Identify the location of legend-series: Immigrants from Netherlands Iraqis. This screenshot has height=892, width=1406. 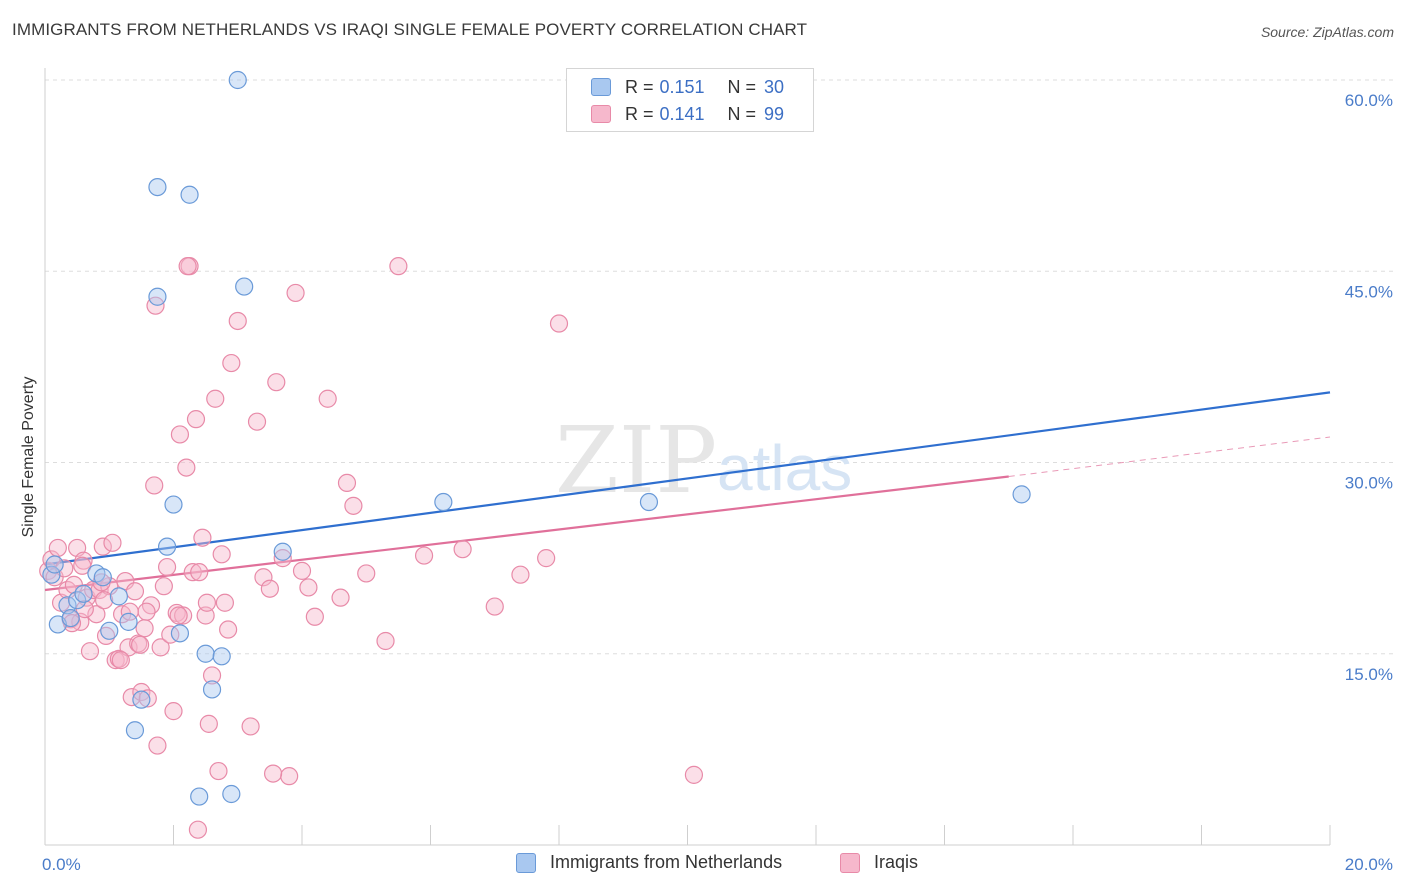
(703, 865).